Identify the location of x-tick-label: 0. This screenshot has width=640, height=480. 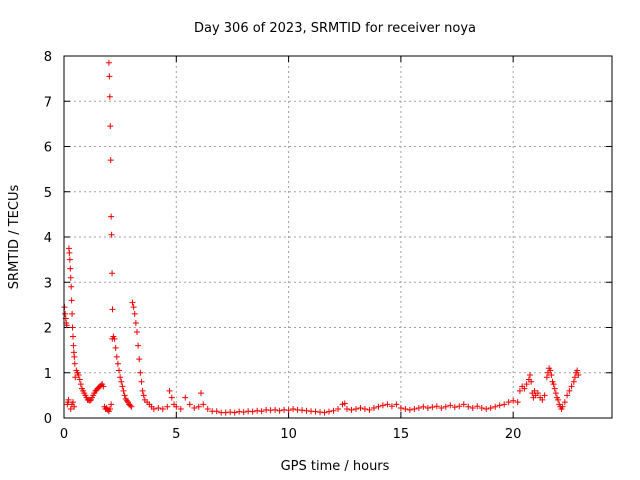
(64, 434).